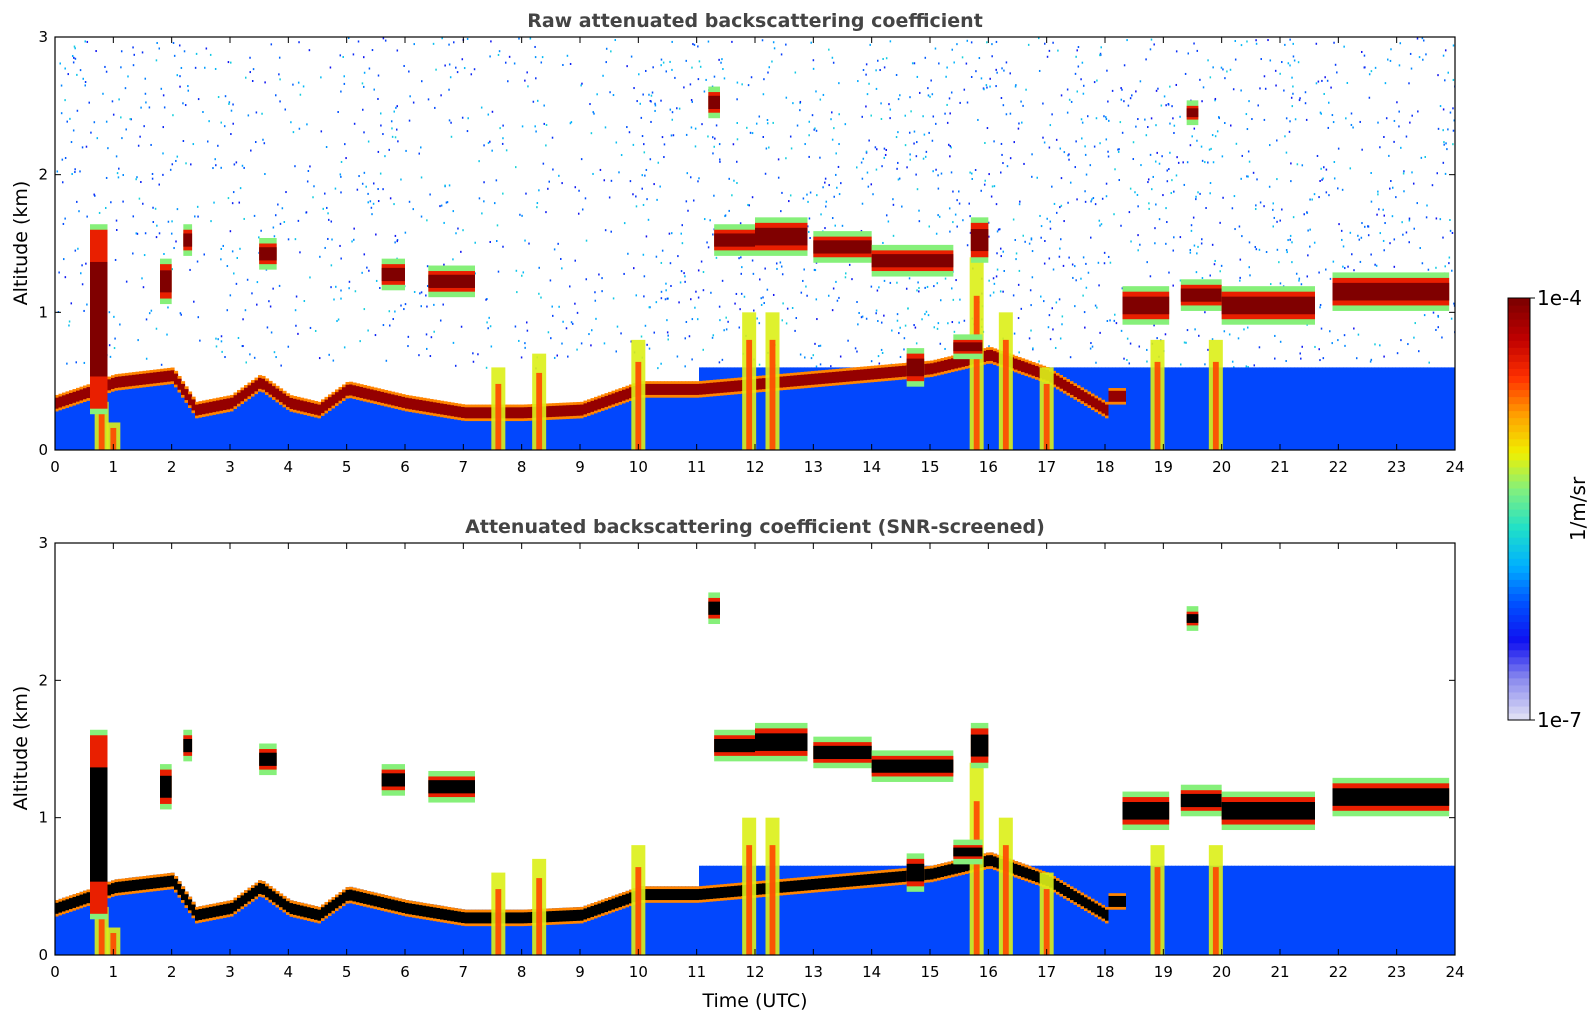 The width and height of the screenshot is (1595, 1020). I want to click on panel-screened-xtick-label: 4, so click(289, 972).